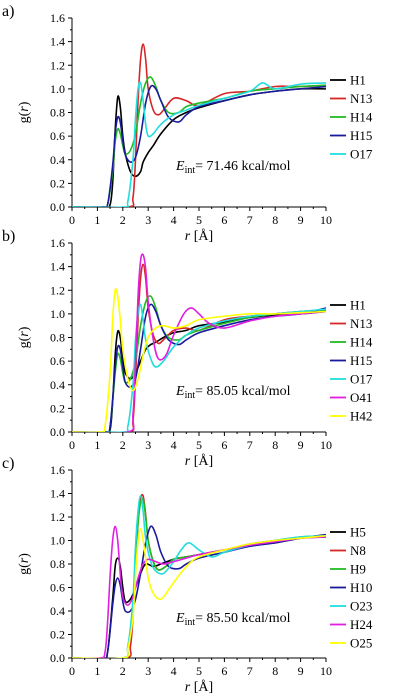 The height and width of the screenshot is (698, 403). What do you see at coordinates (358, 550) in the screenshot?
I see `legend-entry: N8` at bounding box center [358, 550].